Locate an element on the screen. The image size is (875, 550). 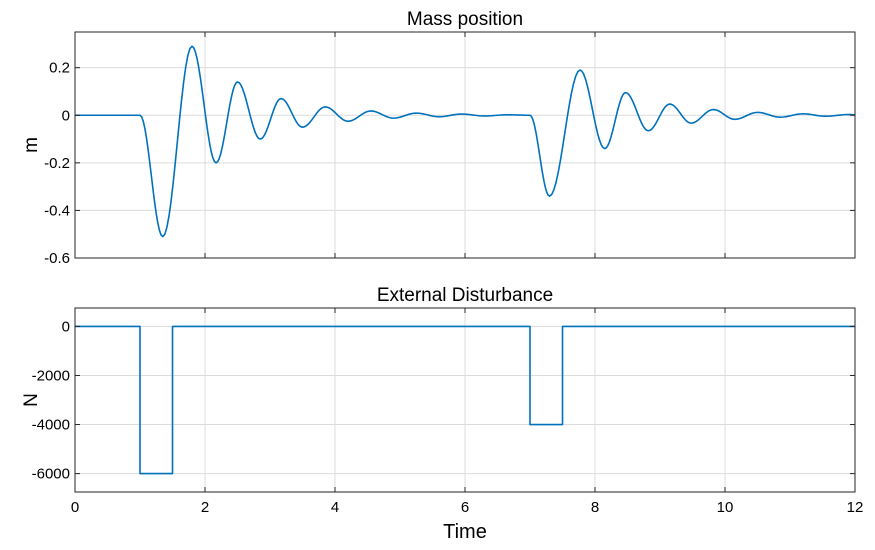
x-tick-label: 12 is located at coordinates (855, 507).